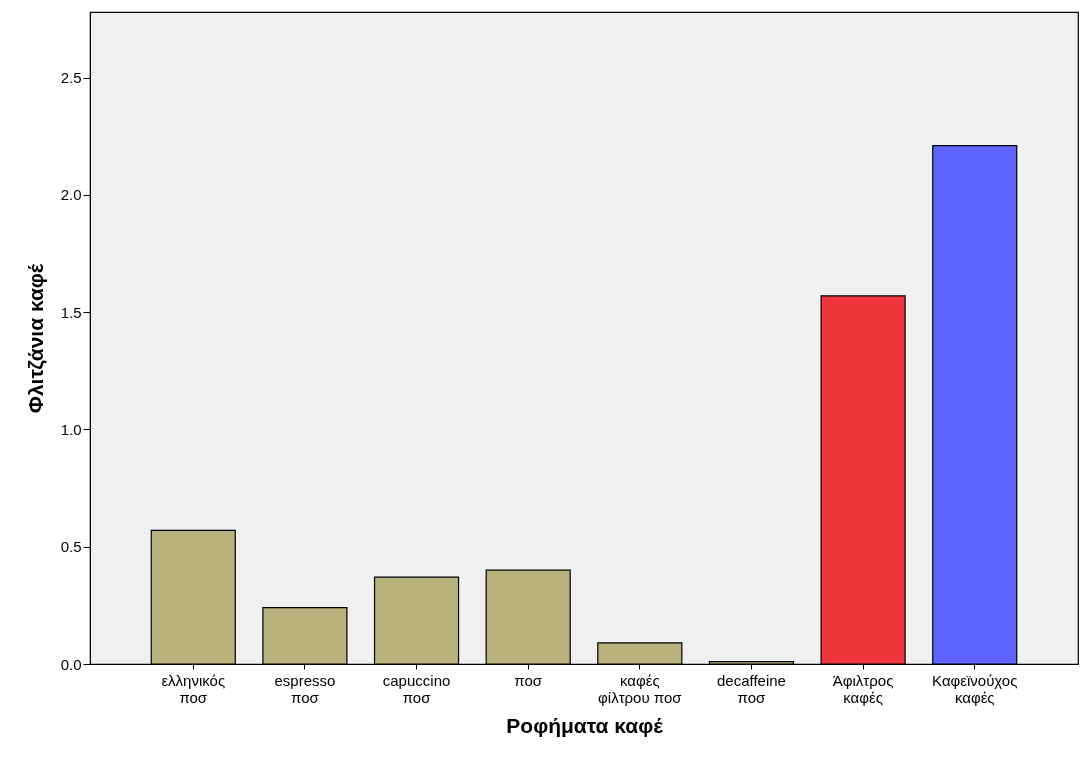 The height and width of the screenshot is (763, 1080). I want to click on x-tick-label: espresso ποσ, so click(305, 688).